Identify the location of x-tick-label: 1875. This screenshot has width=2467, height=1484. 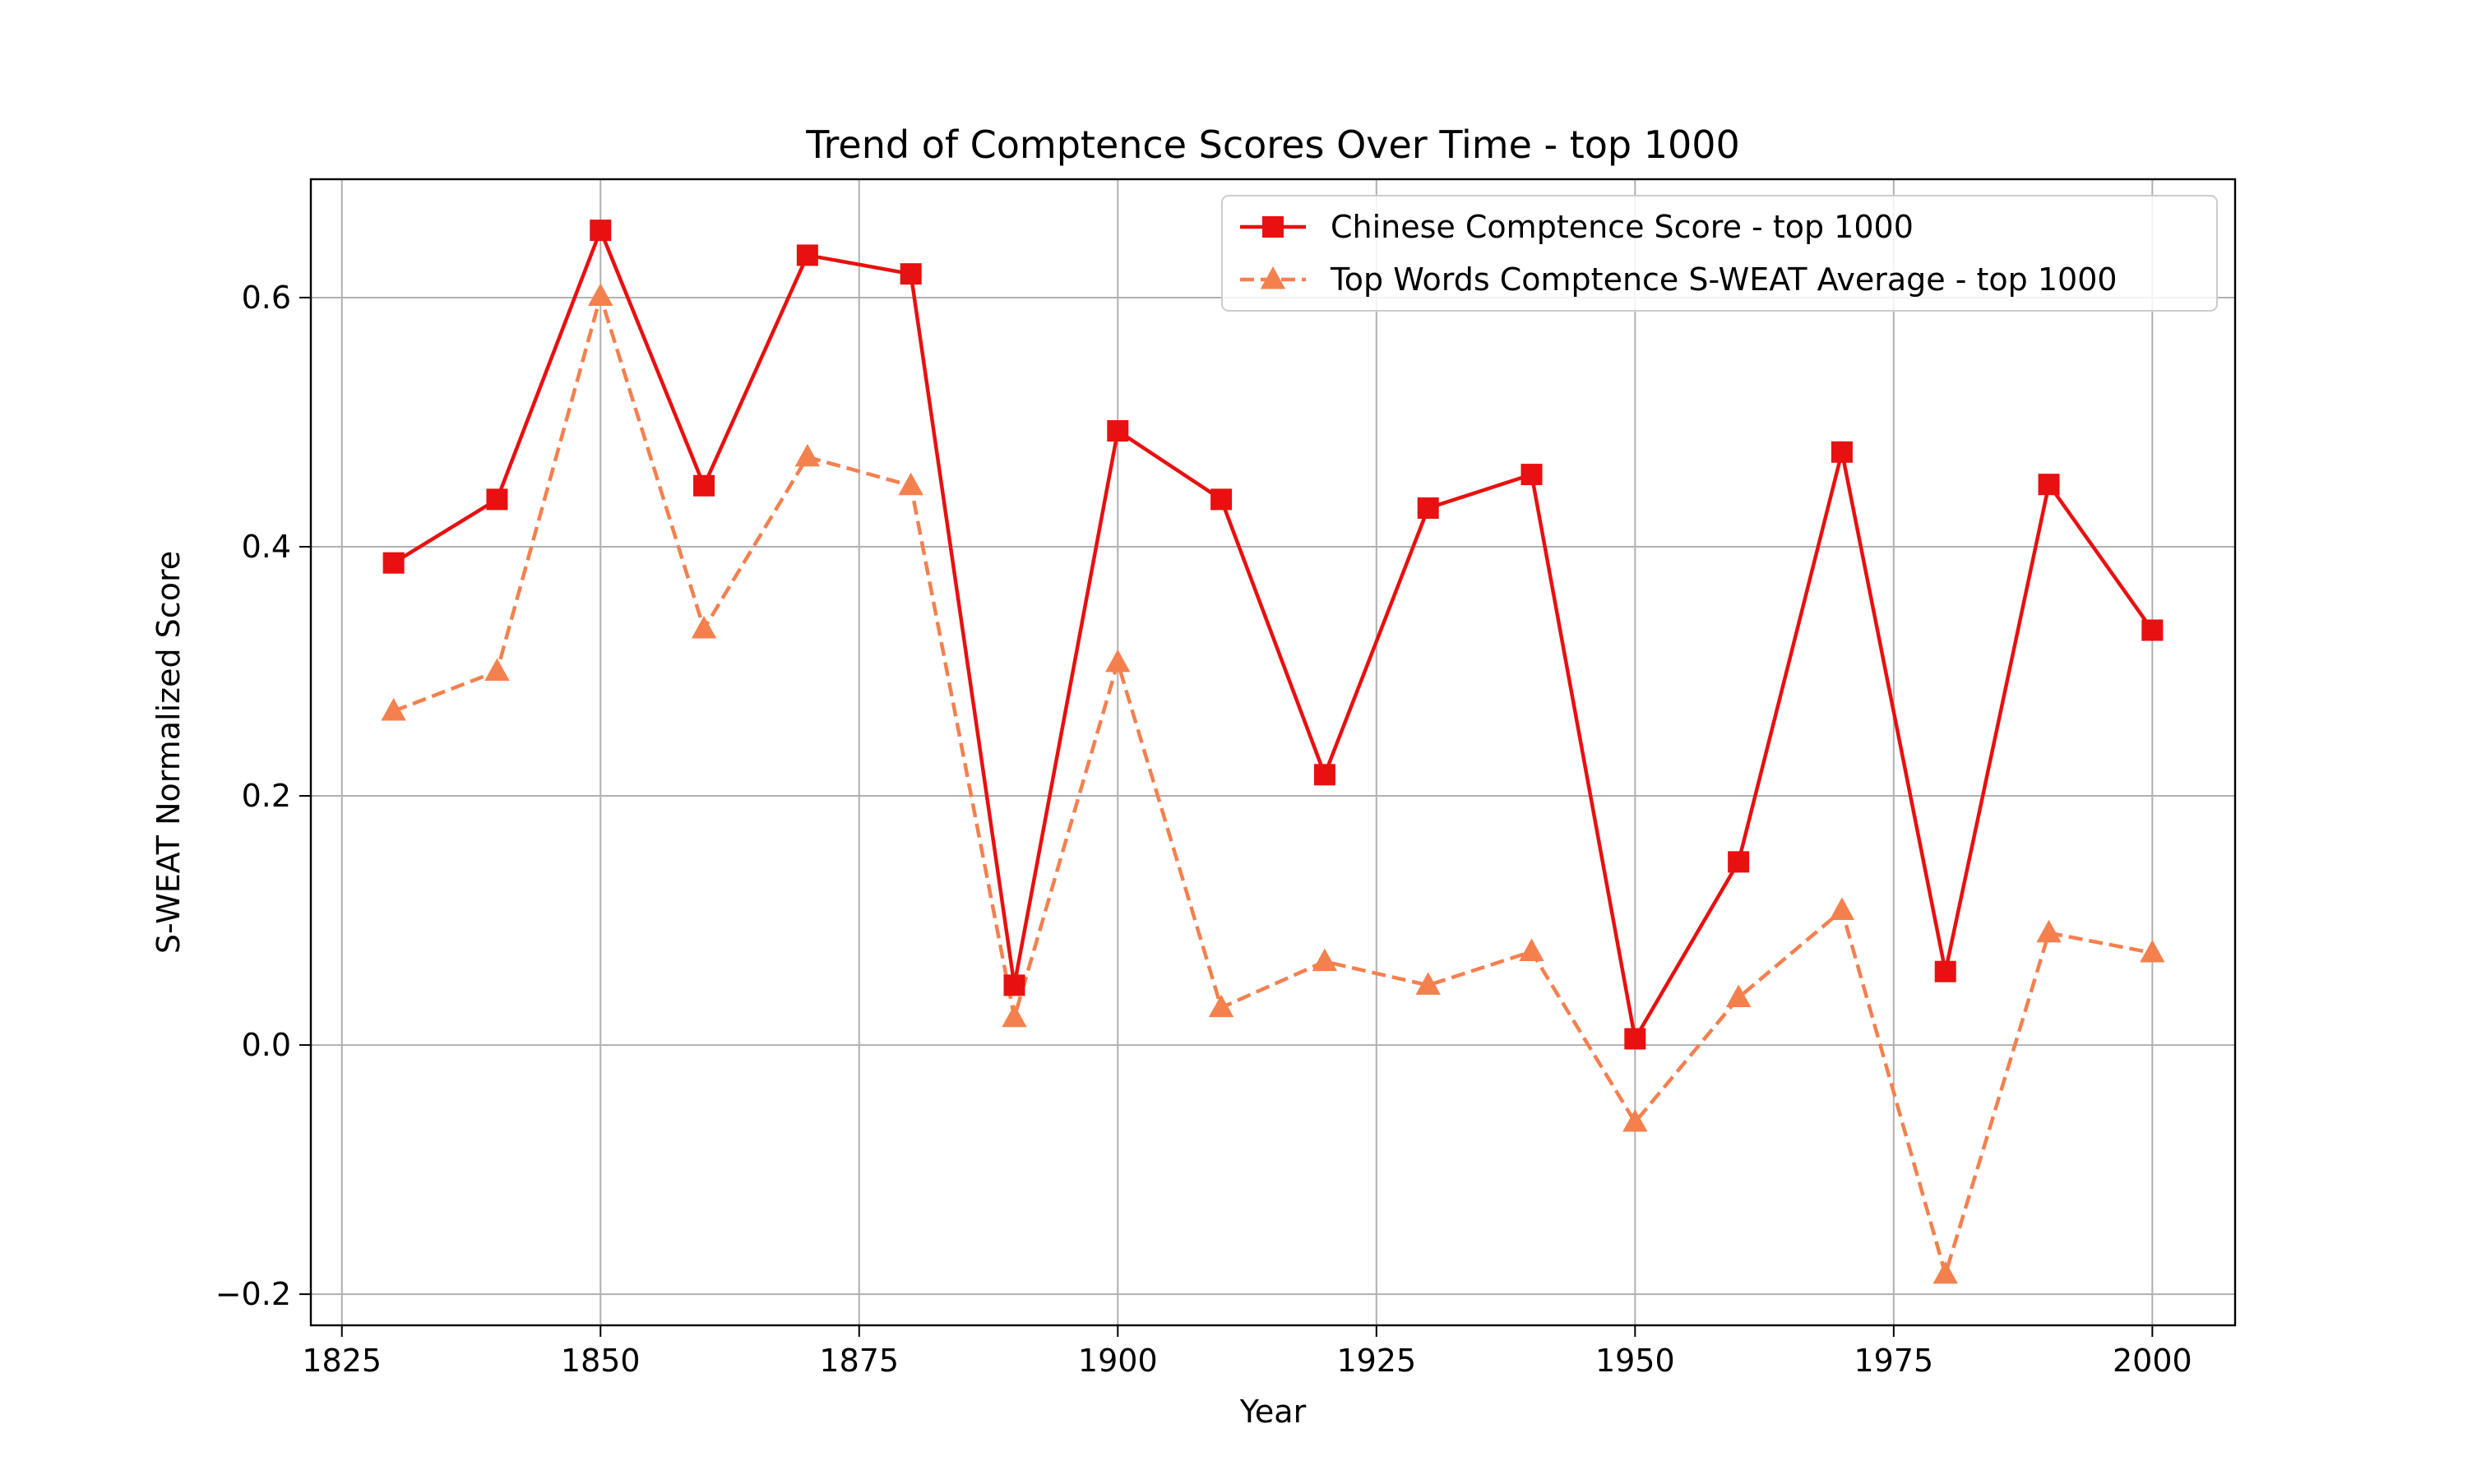
(859, 1361).